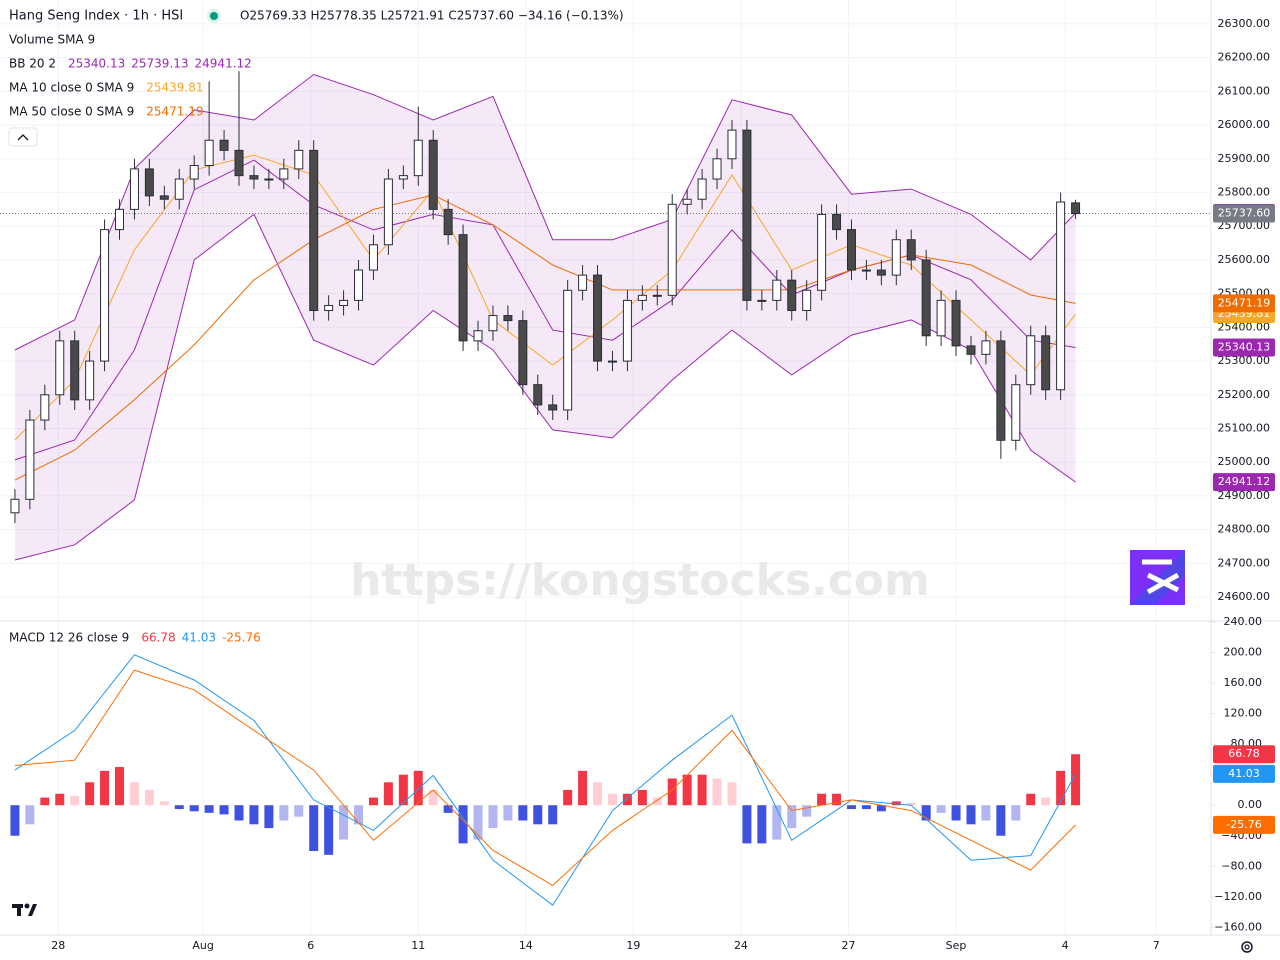 Image resolution: width=1280 pixels, height=960 pixels. I want to click on price-badge, so click(1244, 347).